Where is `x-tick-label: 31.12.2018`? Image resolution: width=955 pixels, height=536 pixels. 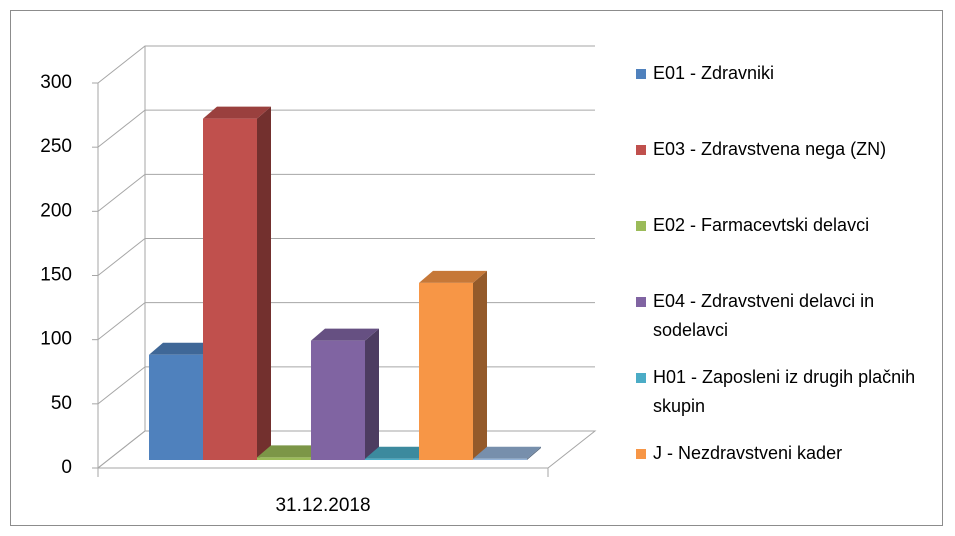
x-tick-label: 31.12.2018 is located at coordinates (322, 505).